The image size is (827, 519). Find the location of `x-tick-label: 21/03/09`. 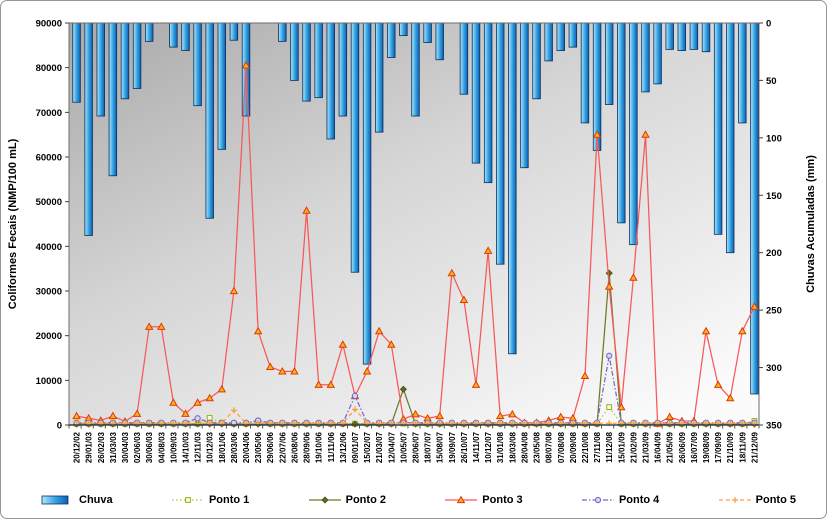

x-tick-label: 21/03/09 is located at coordinates (646, 447).